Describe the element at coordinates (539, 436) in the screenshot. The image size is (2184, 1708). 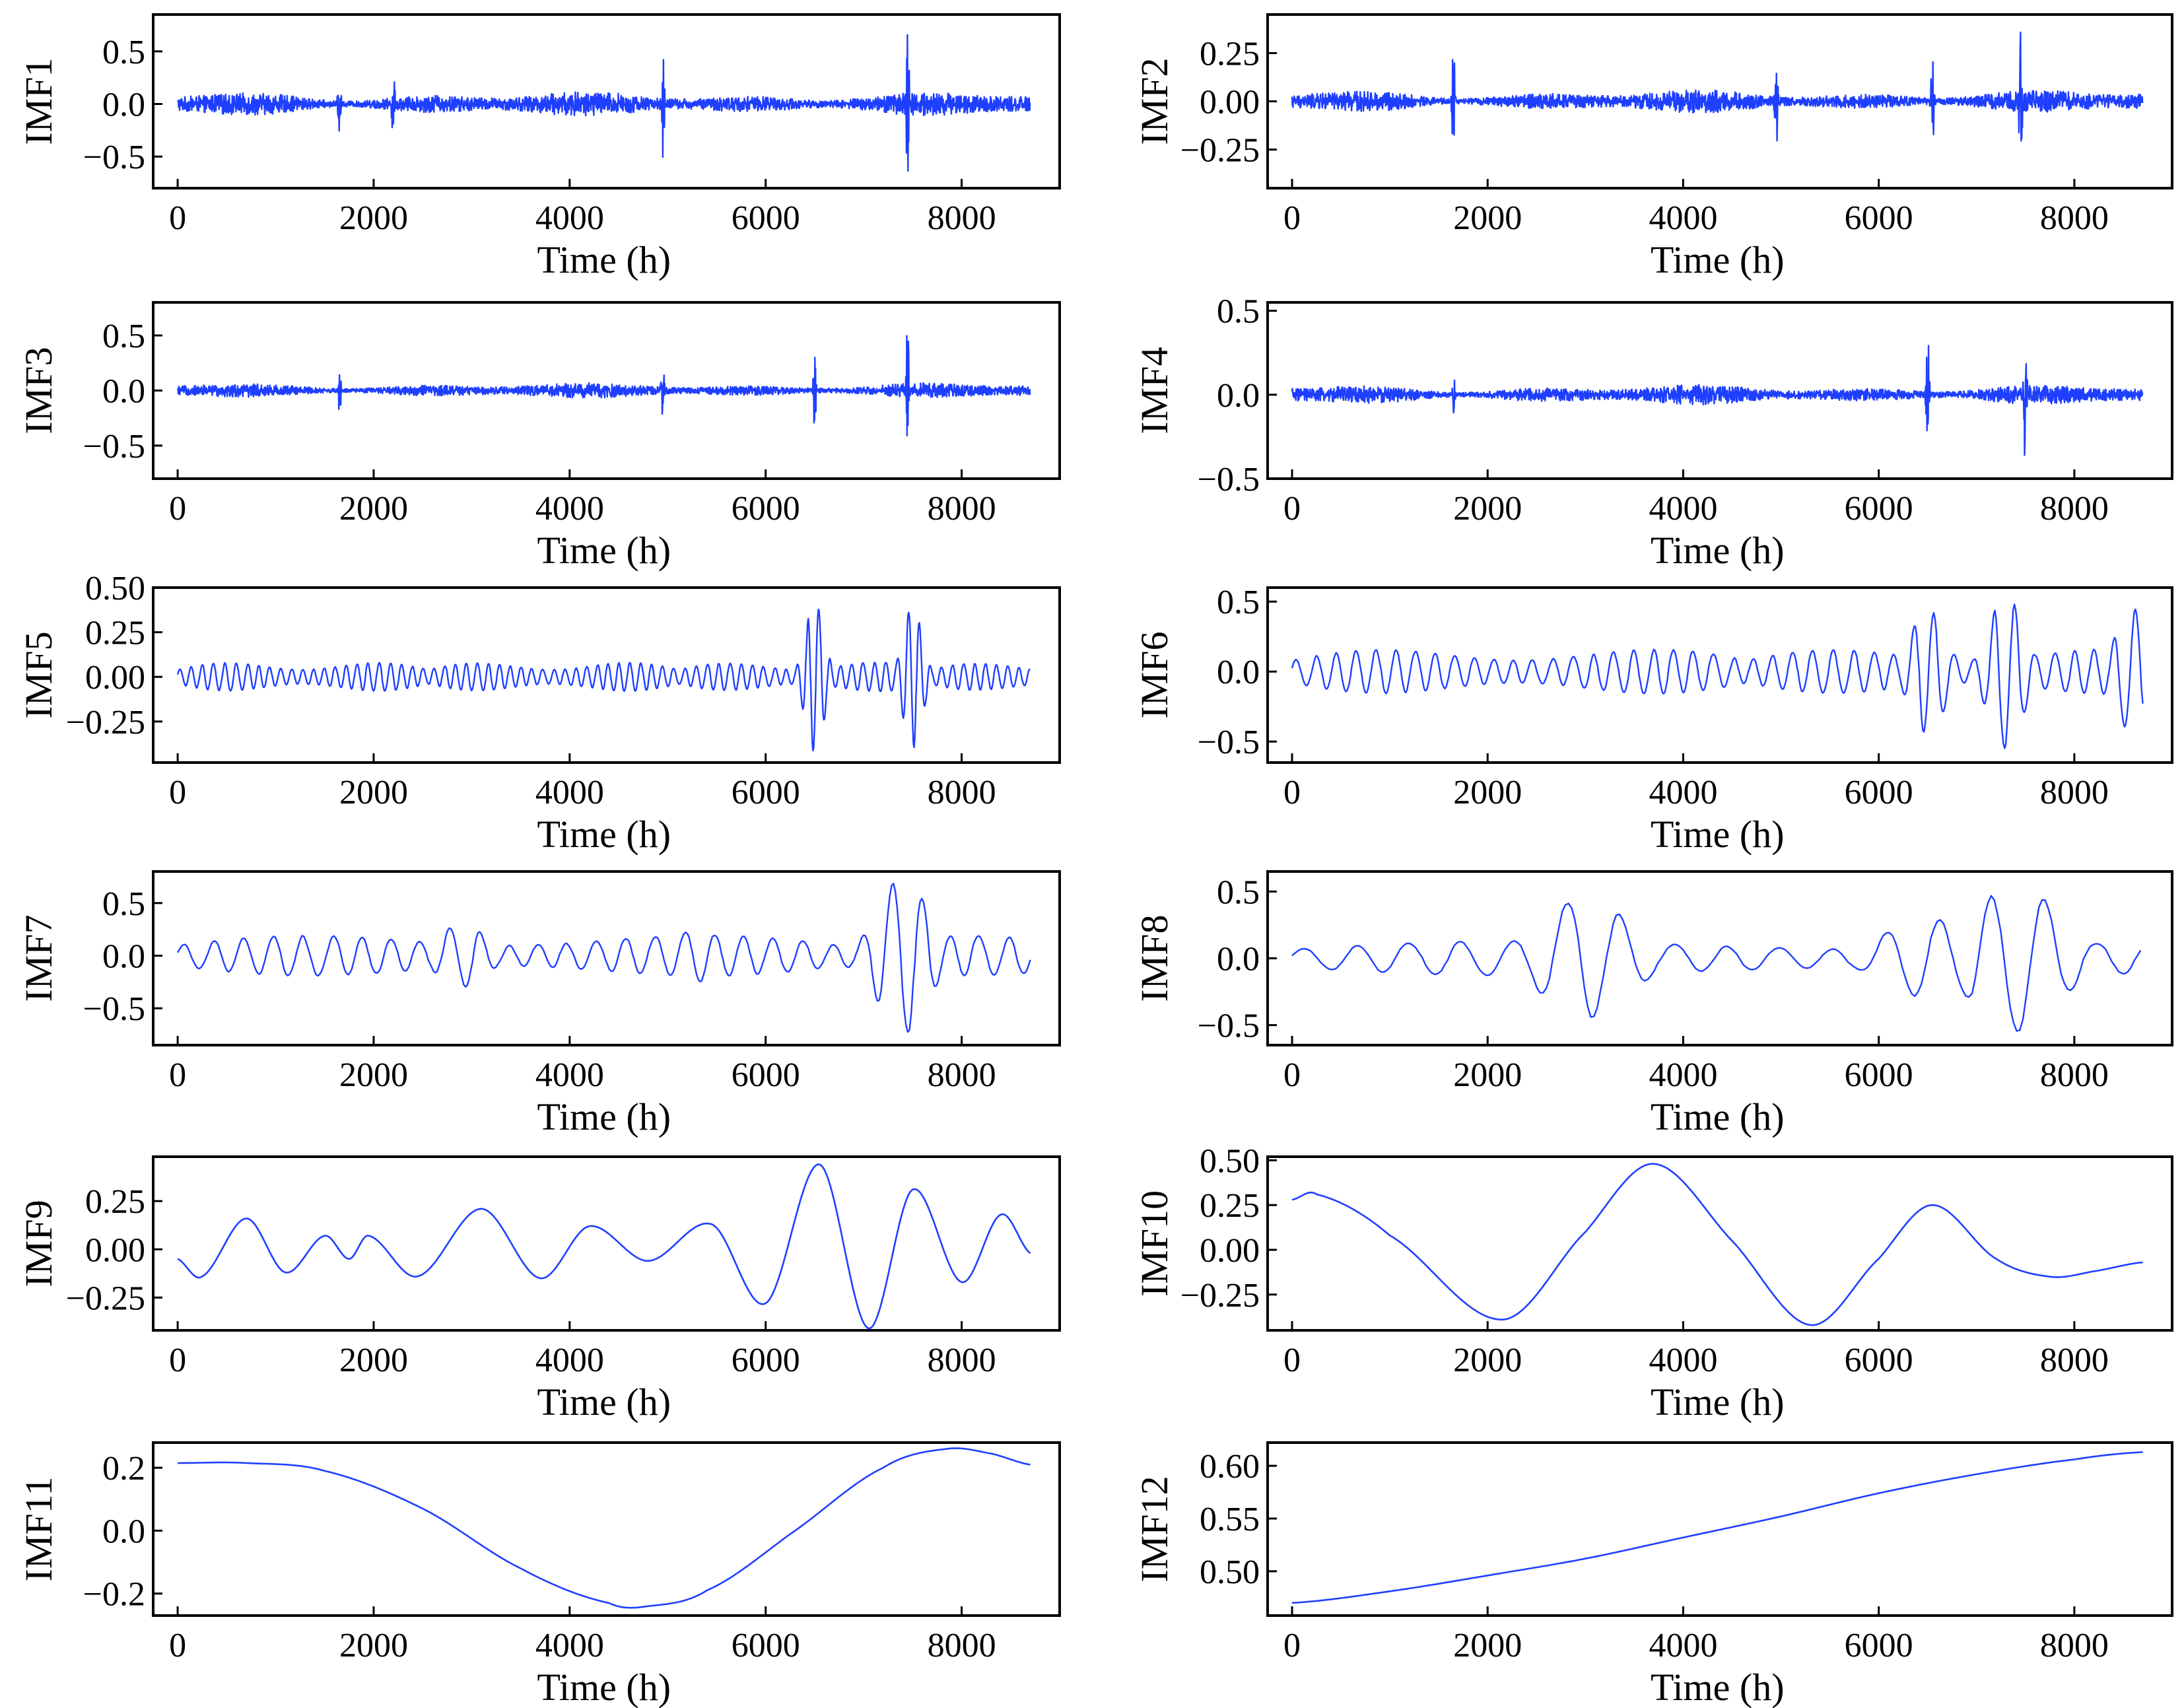
I see `panel-imf3: 0 2000 4000 6000 8000 0.5 0.0 −0.5 Time (h) IMF3` at that location.